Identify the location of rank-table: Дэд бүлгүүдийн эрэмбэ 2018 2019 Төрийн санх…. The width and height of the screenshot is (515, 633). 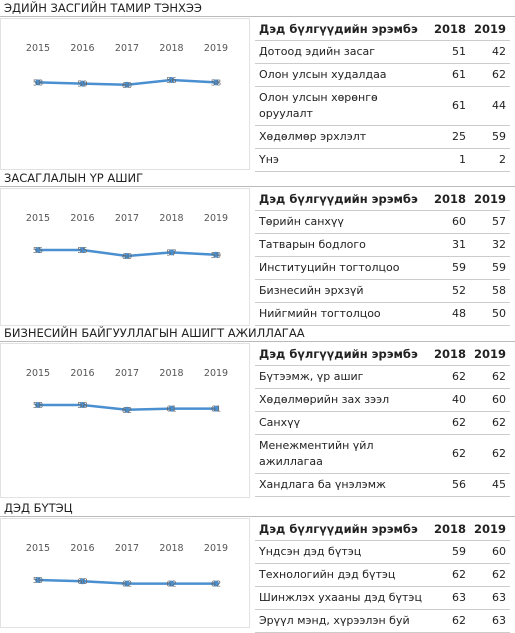
(382, 257).